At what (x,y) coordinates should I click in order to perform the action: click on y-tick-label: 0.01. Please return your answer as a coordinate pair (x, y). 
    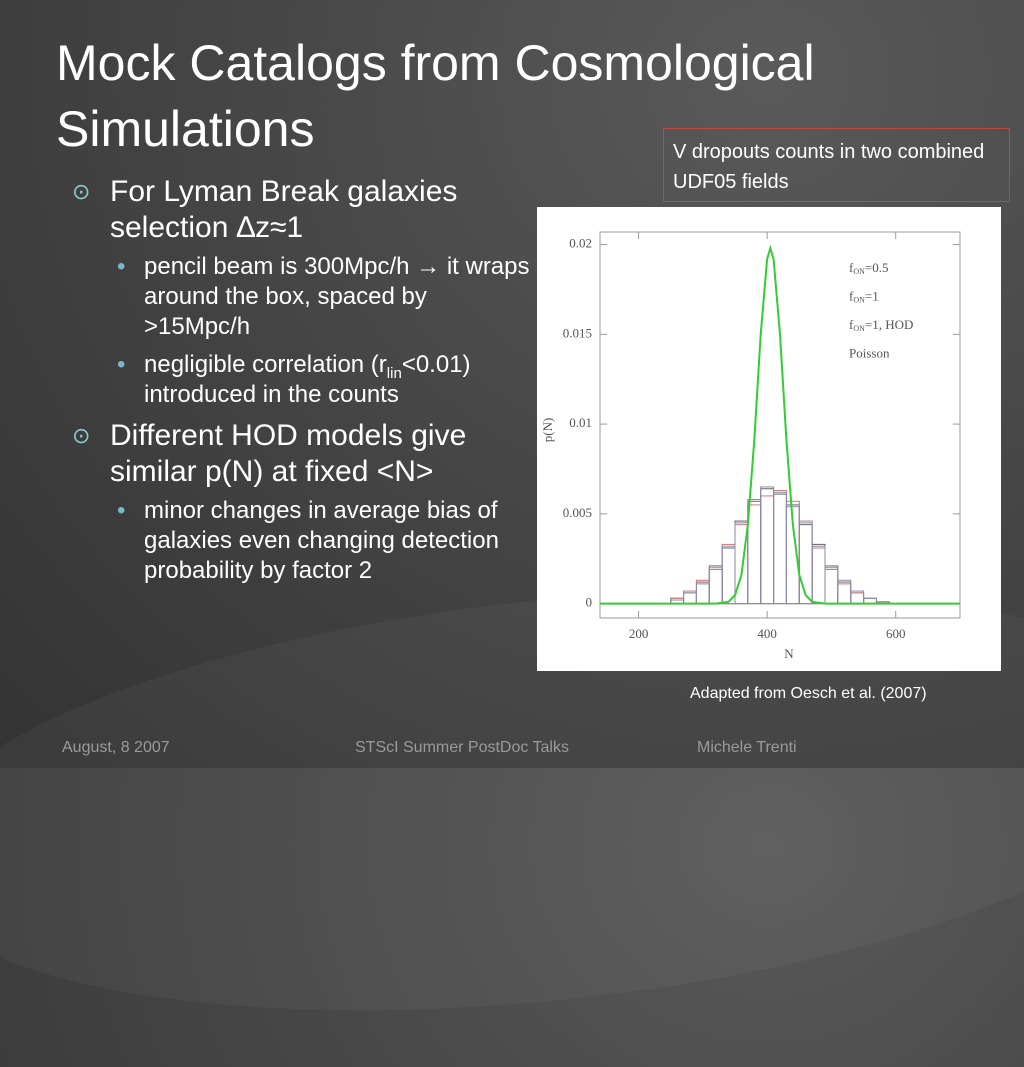
    Looking at the image, I should click on (580, 422).